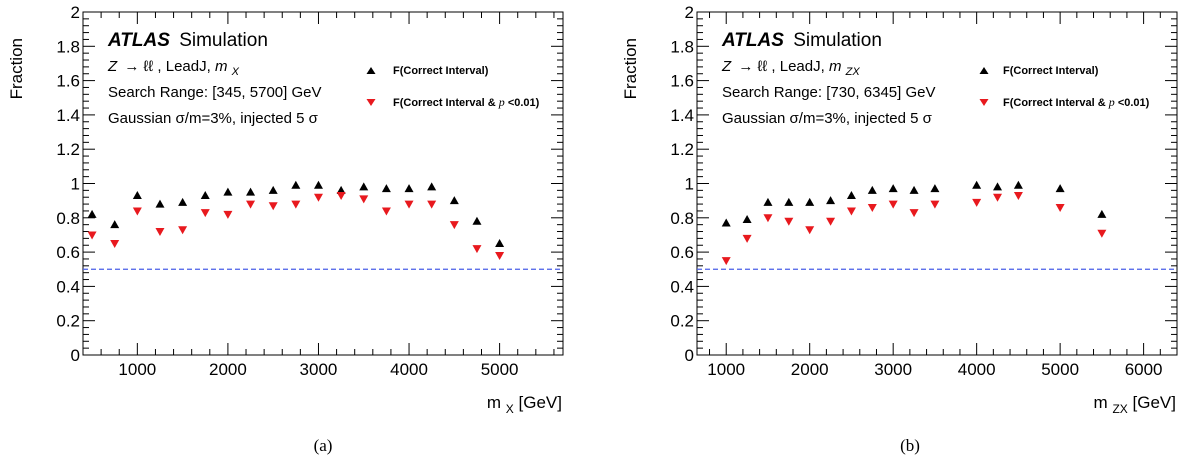 Image resolution: width=1191 pixels, height=463 pixels. What do you see at coordinates (68, 46) in the screenshot?
I see `y-tick-label: 1.8` at bounding box center [68, 46].